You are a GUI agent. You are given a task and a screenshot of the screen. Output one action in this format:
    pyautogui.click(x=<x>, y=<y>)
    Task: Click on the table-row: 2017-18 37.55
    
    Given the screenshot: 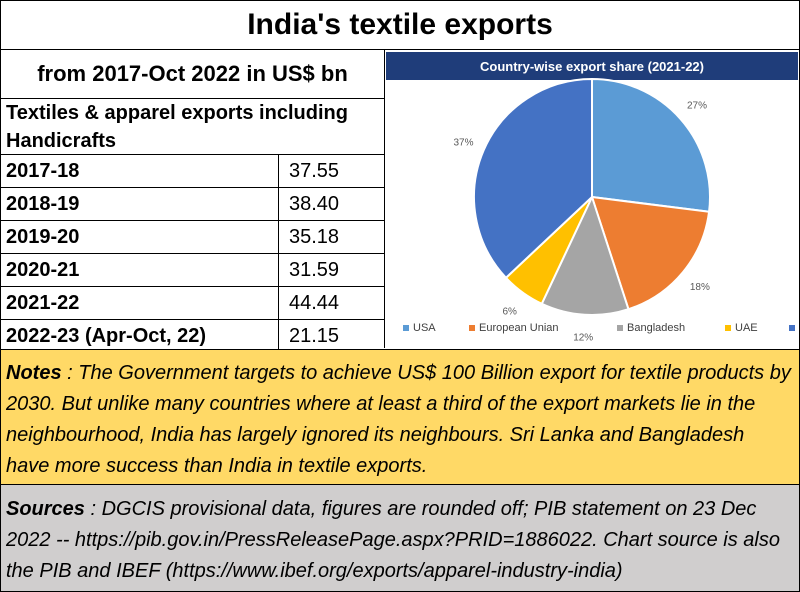 What is the action you would take?
    pyautogui.click(x=192, y=171)
    